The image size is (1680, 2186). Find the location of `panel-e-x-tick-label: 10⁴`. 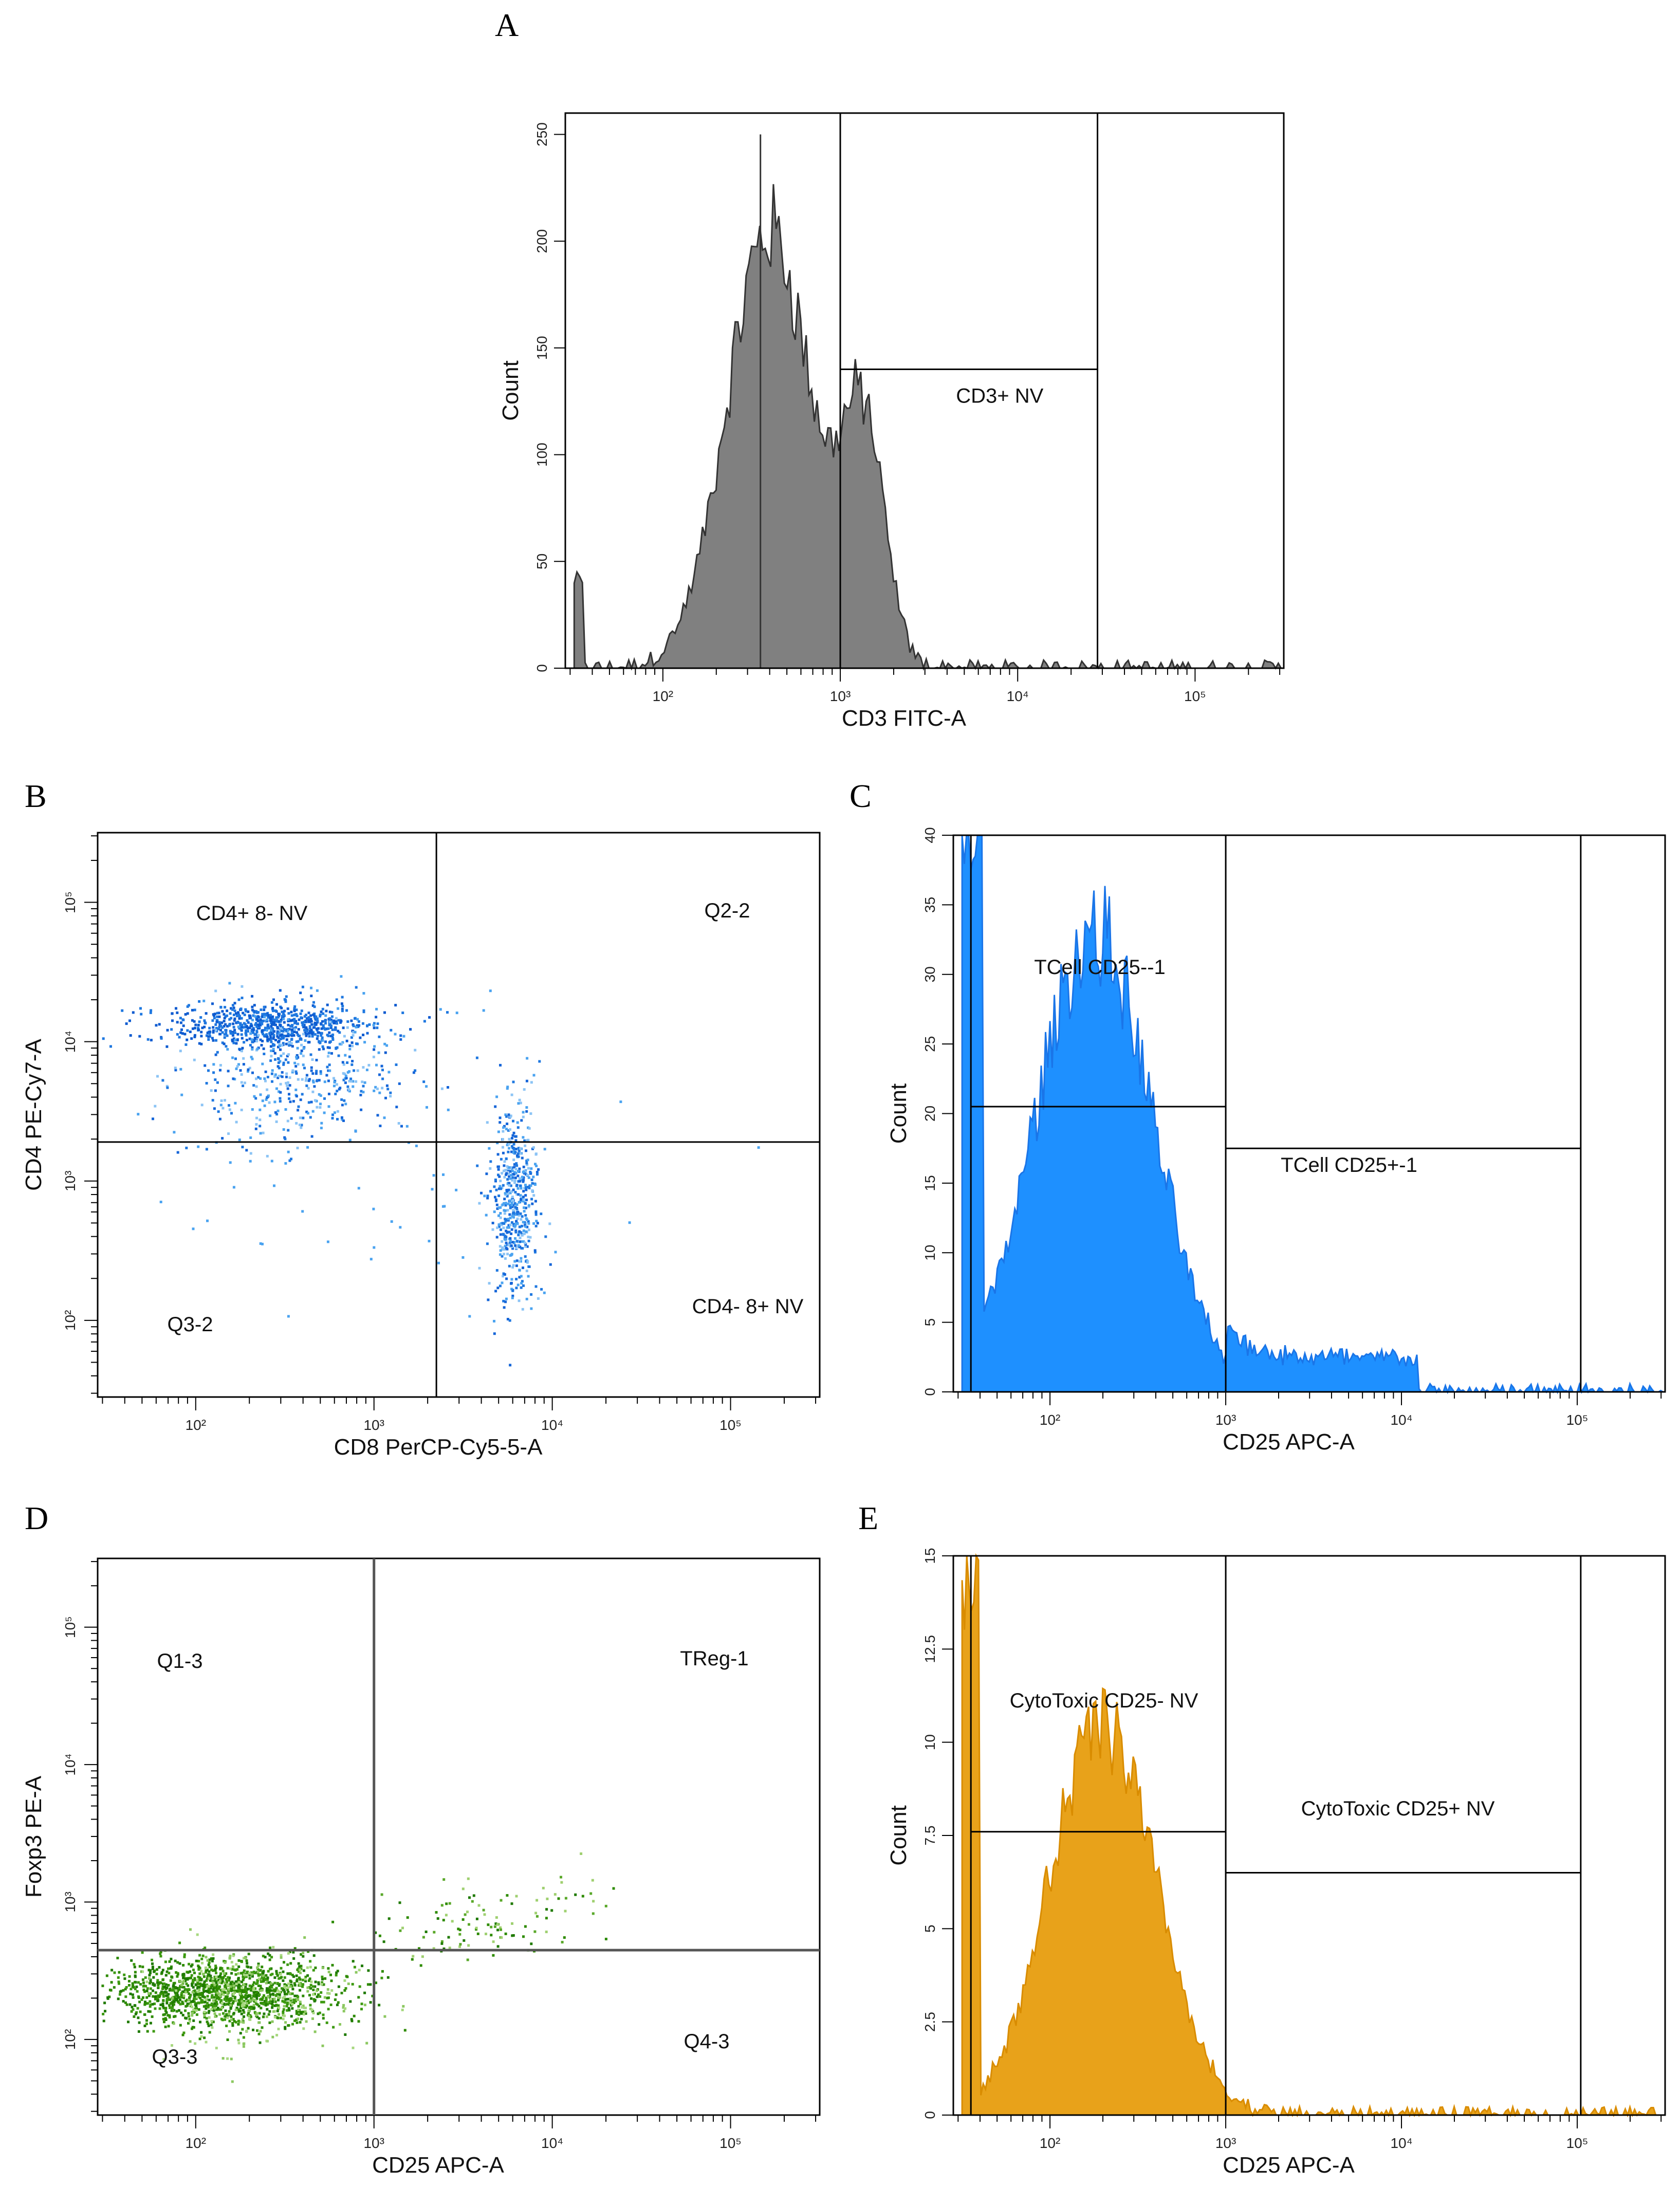

panel-e-x-tick-label: 10⁴ is located at coordinates (1401, 2143).